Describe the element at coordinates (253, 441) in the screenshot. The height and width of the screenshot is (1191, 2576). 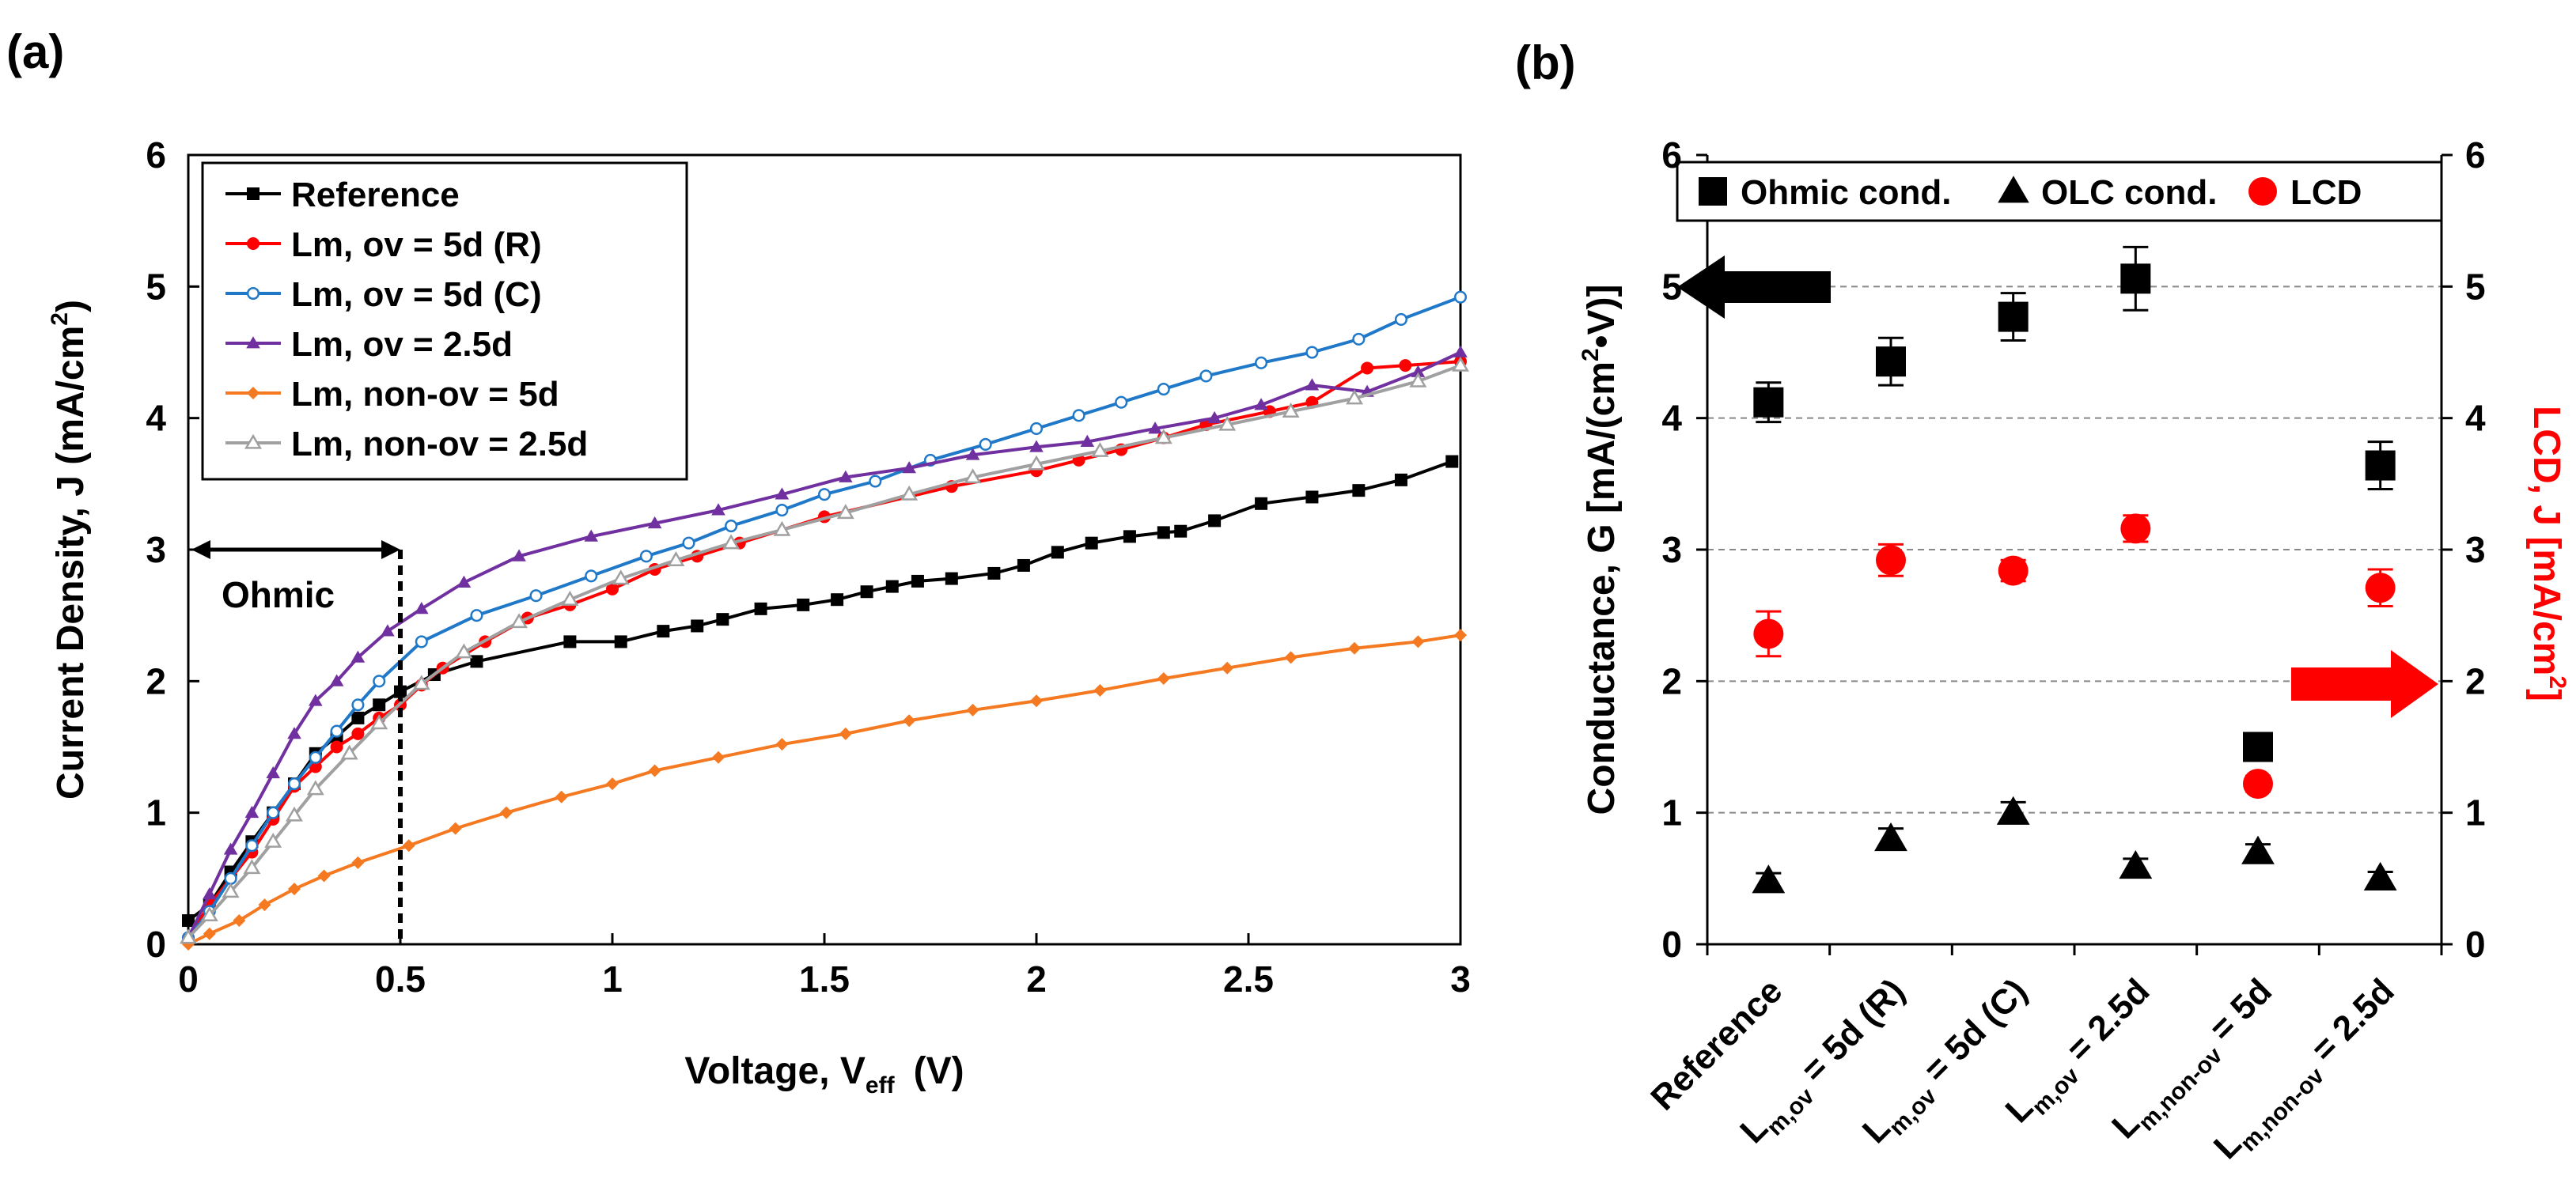
I see `legend-marker` at that location.